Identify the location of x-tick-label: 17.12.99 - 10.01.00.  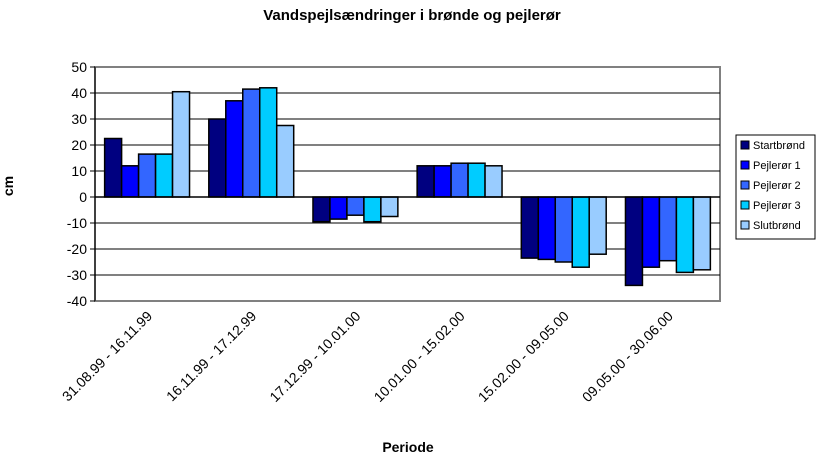
(314, 356).